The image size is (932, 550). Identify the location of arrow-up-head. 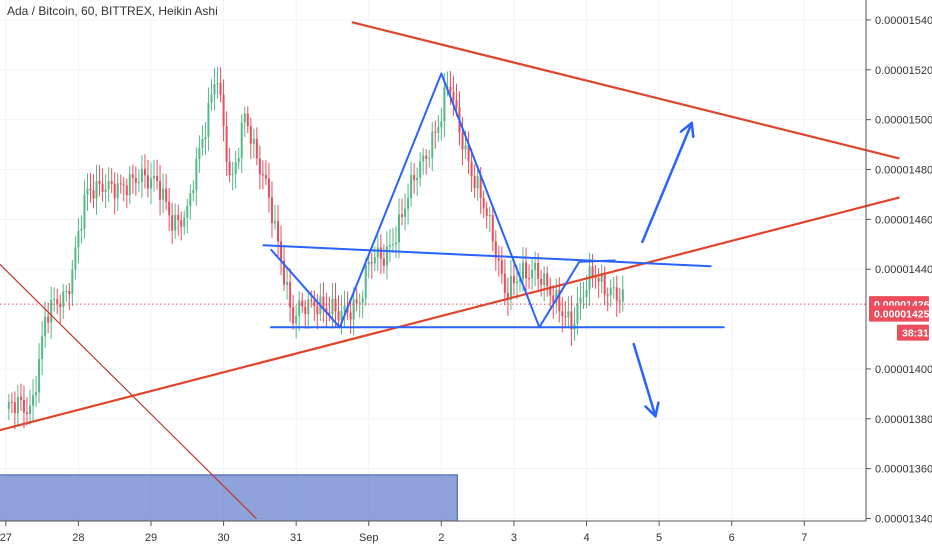
(687, 130).